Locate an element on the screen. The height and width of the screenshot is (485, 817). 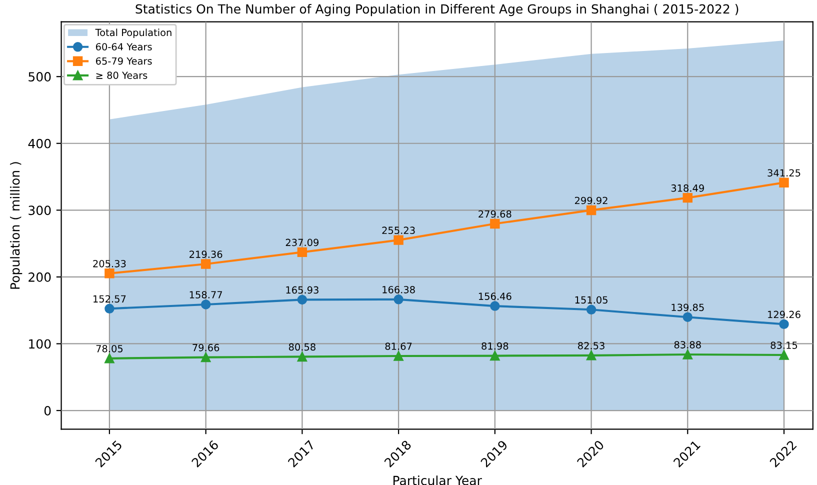
y-tick-label: 300 is located at coordinates (39, 211).